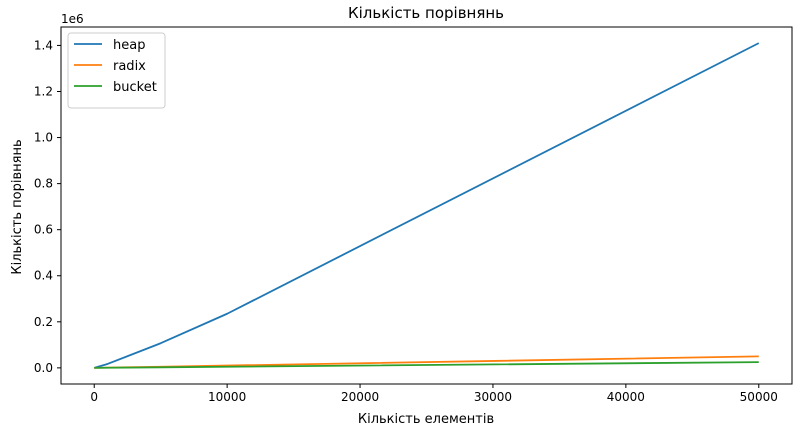 The height and width of the screenshot is (433, 800). Describe the element at coordinates (94, 397) in the screenshot. I see `x-tick-label: 0` at that location.